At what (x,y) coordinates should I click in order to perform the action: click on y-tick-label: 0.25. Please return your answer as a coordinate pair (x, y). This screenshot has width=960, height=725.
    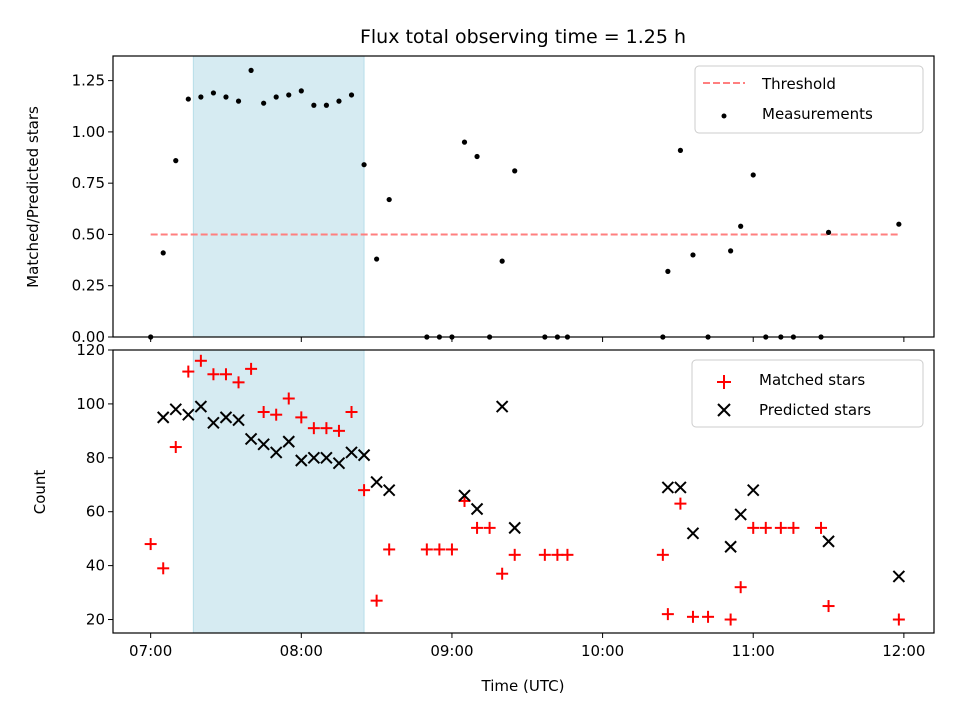
    Looking at the image, I should click on (88, 286).